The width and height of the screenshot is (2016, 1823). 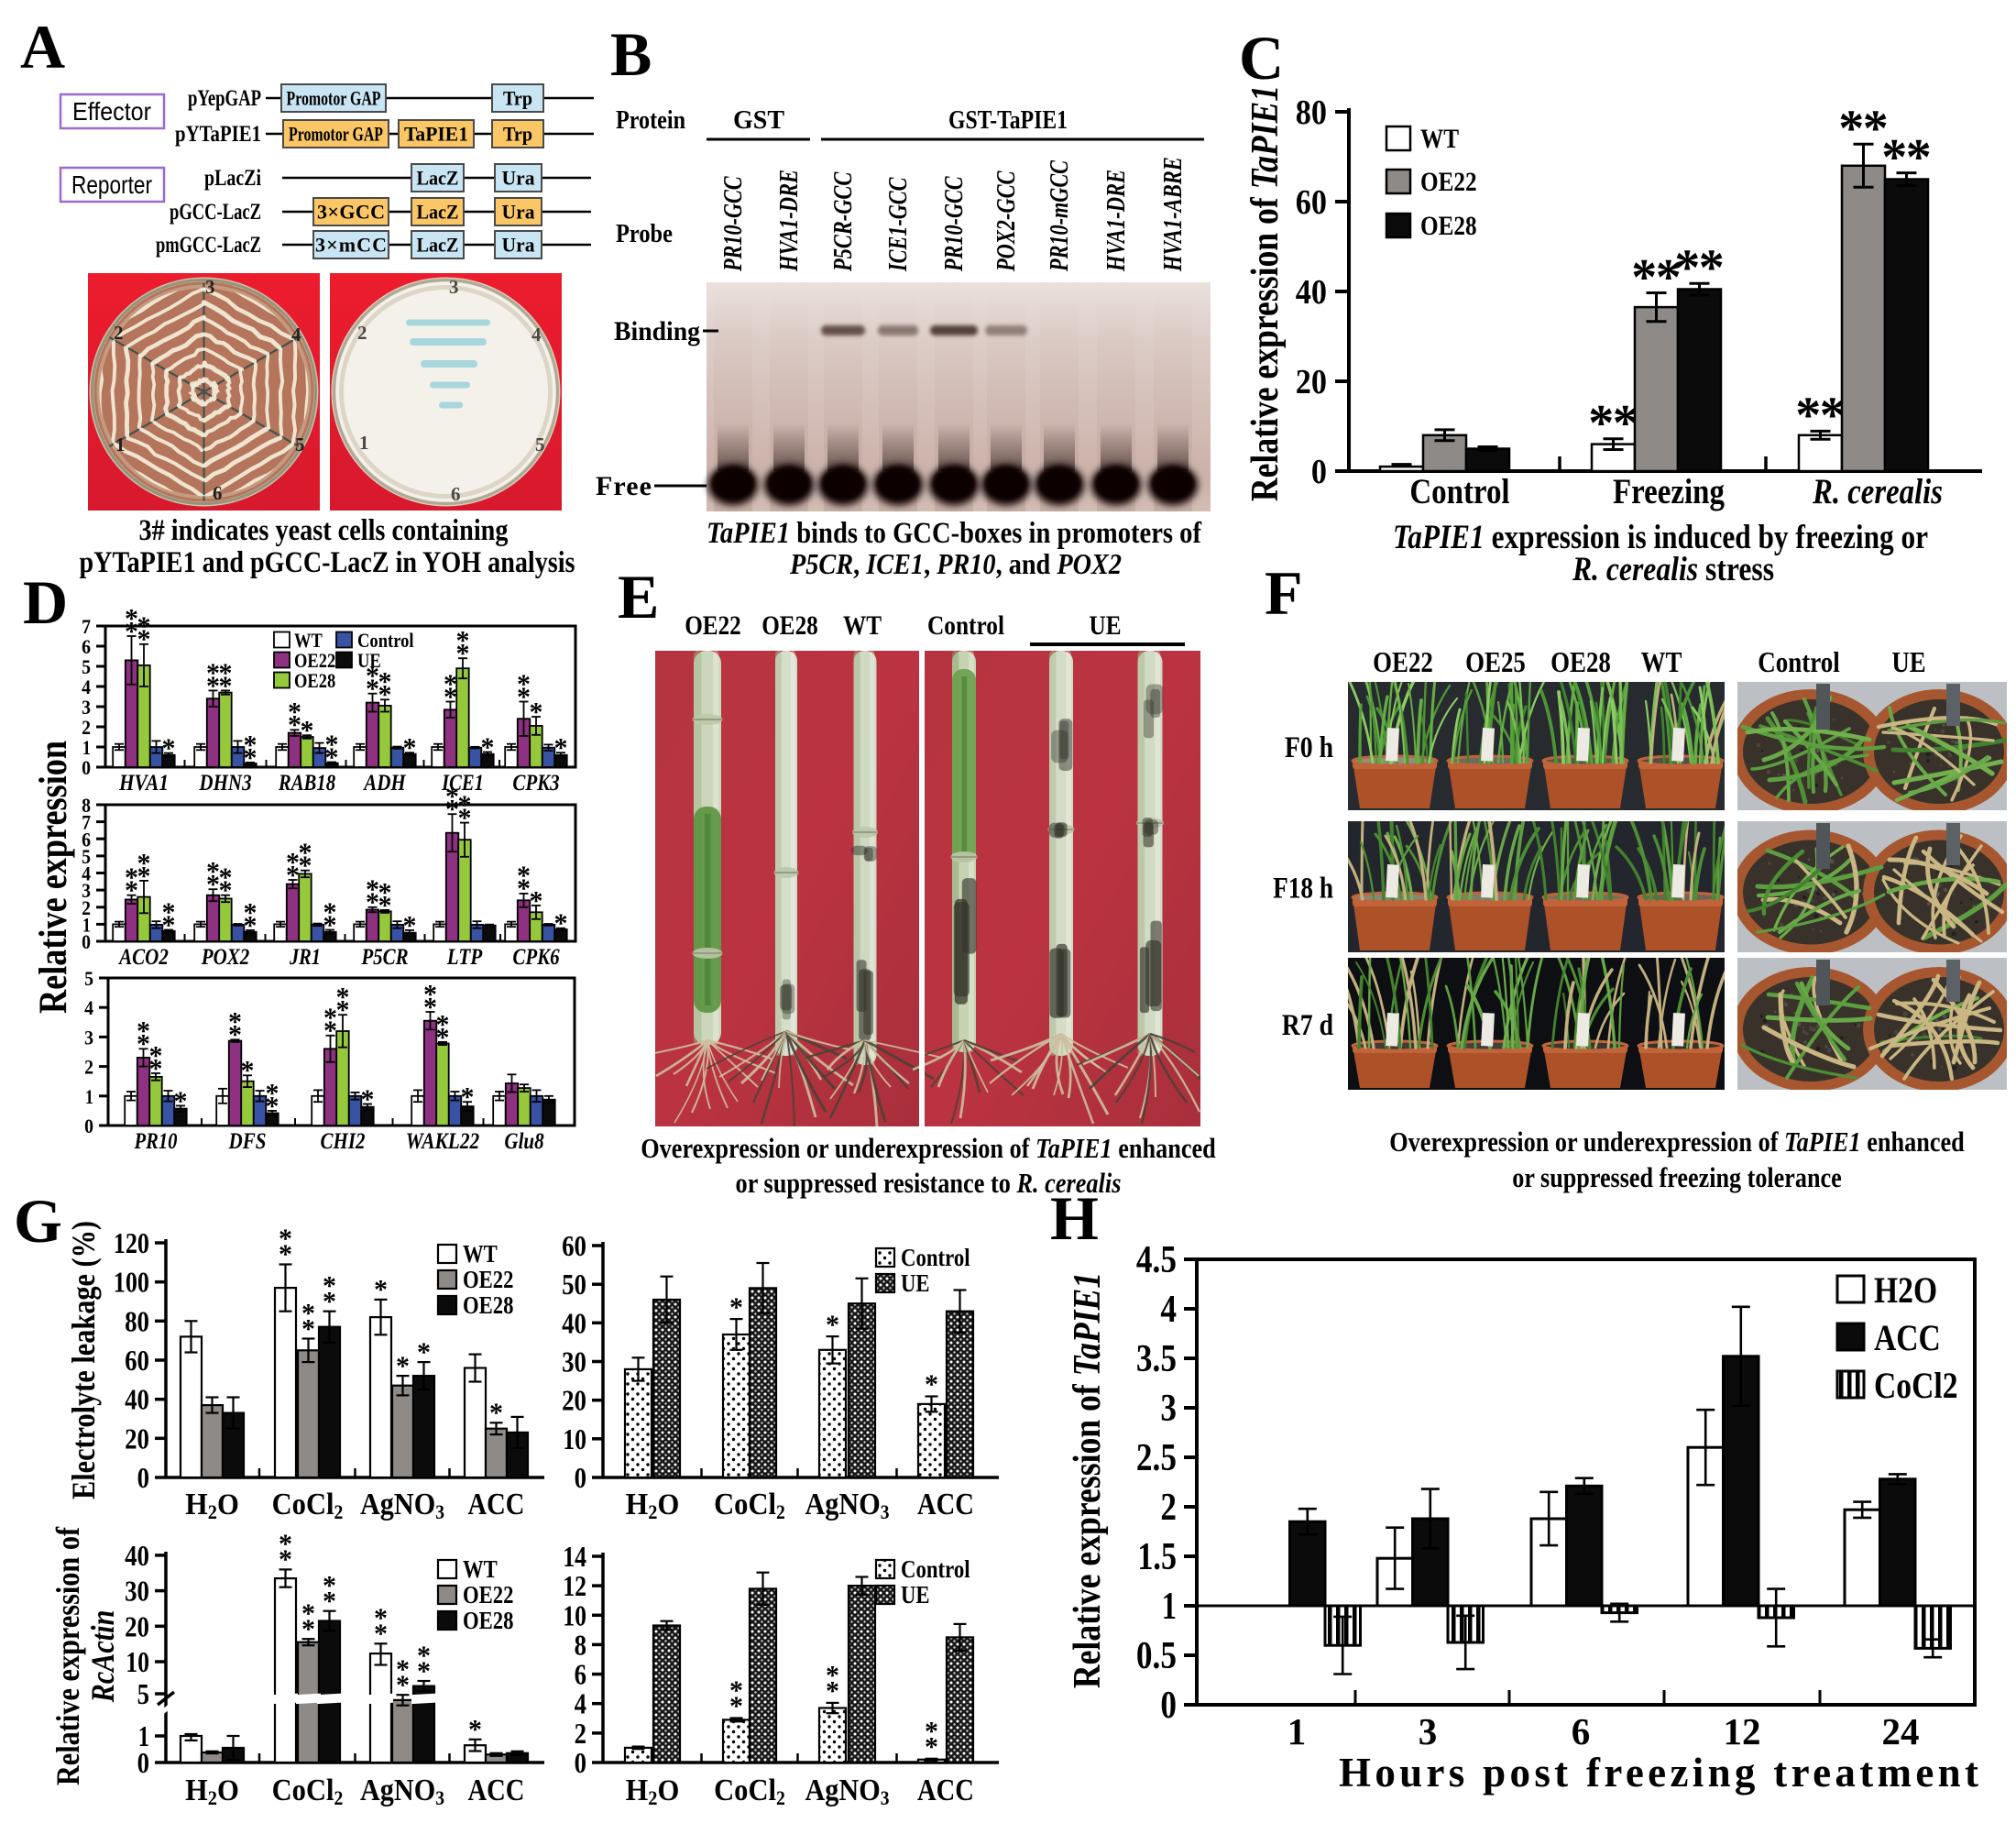 What do you see at coordinates (143, 783) in the screenshot?
I see `svg-text: HVA1` at bounding box center [143, 783].